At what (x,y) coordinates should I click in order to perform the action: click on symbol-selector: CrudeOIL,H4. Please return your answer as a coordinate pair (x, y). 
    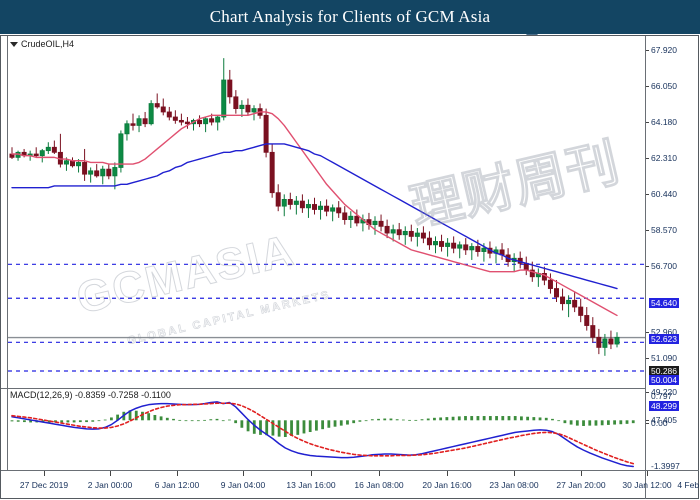
    Looking at the image, I should click on (42, 44).